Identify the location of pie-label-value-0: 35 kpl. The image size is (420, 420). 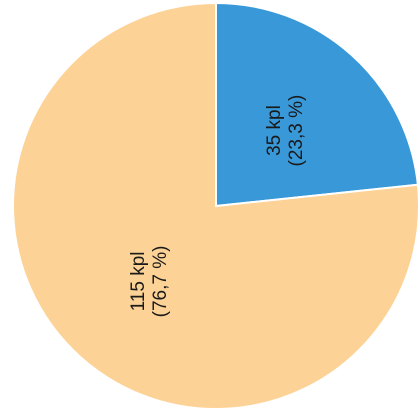
(274, 130).